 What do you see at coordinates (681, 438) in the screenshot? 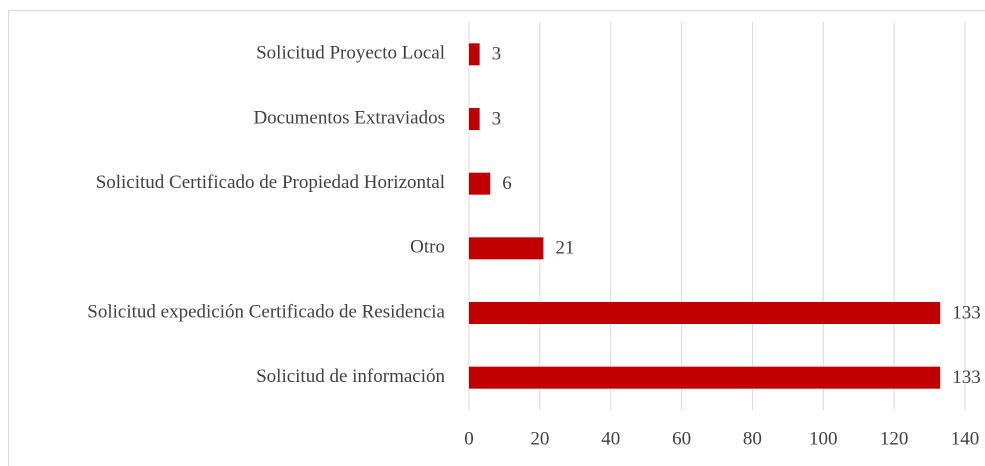
I see `x-tick-label: 60` at bounding box center [681, 438].